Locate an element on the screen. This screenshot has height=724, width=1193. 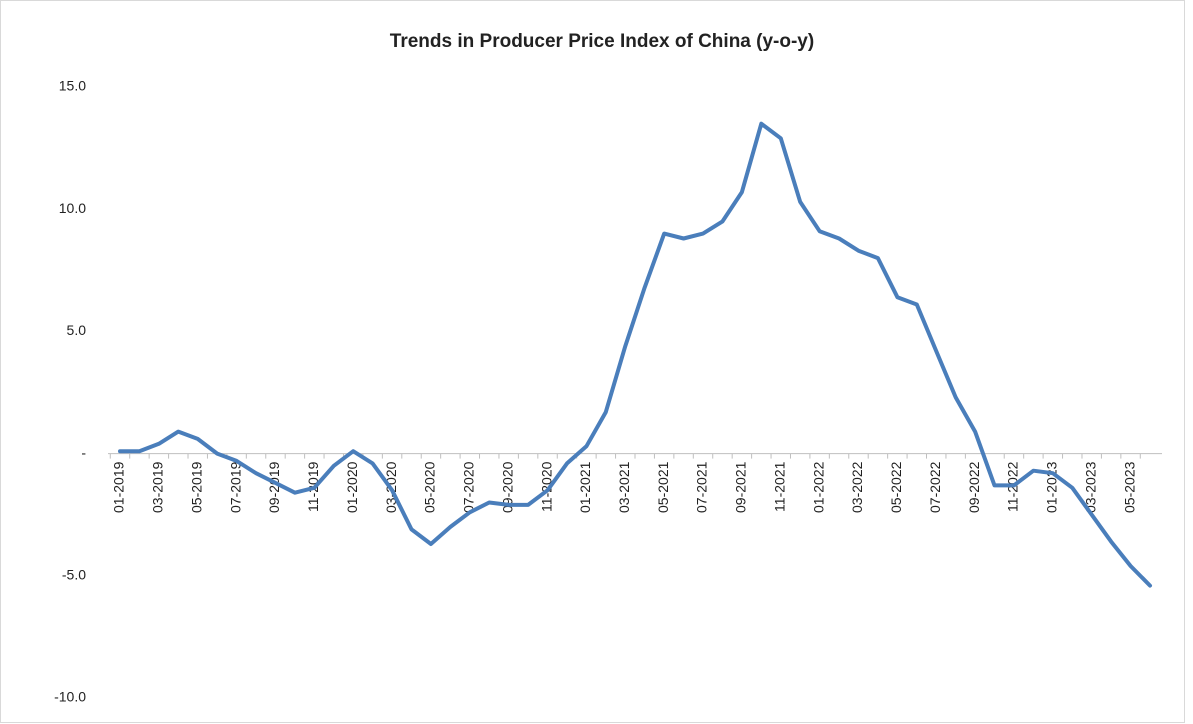
x-tick-label: 01-2020 is located at coordinates (352, 487).